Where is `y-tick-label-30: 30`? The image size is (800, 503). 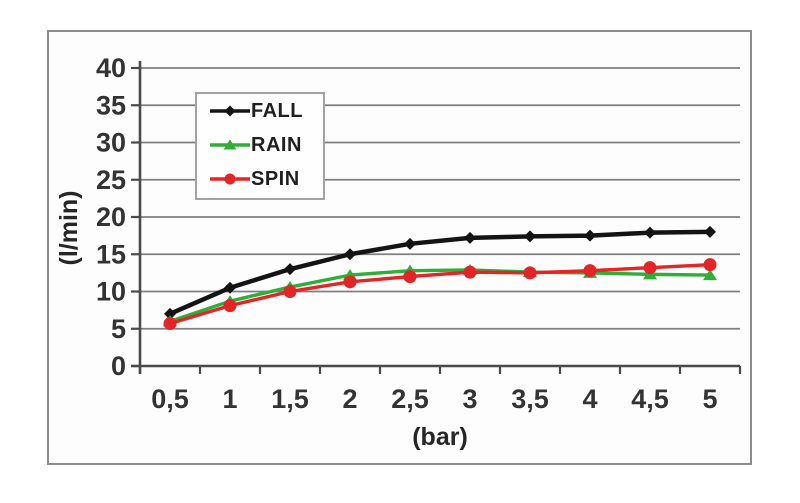
y-tick-label-30: 30 is located at coordinates (111, 143).